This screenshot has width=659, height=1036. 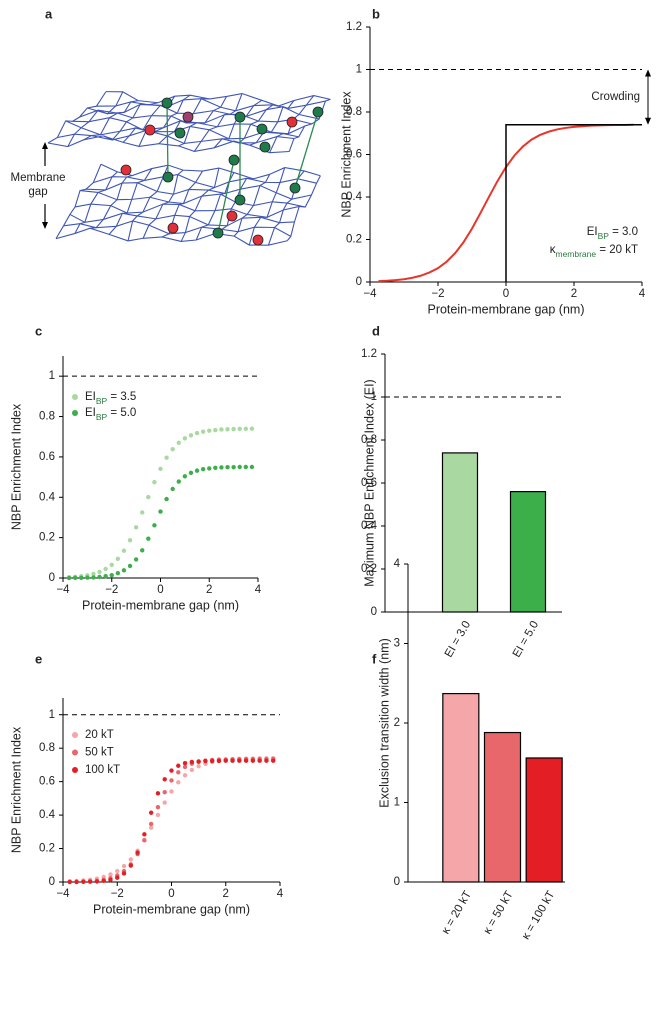 I want to click on linker, so click(x=226, y=196).